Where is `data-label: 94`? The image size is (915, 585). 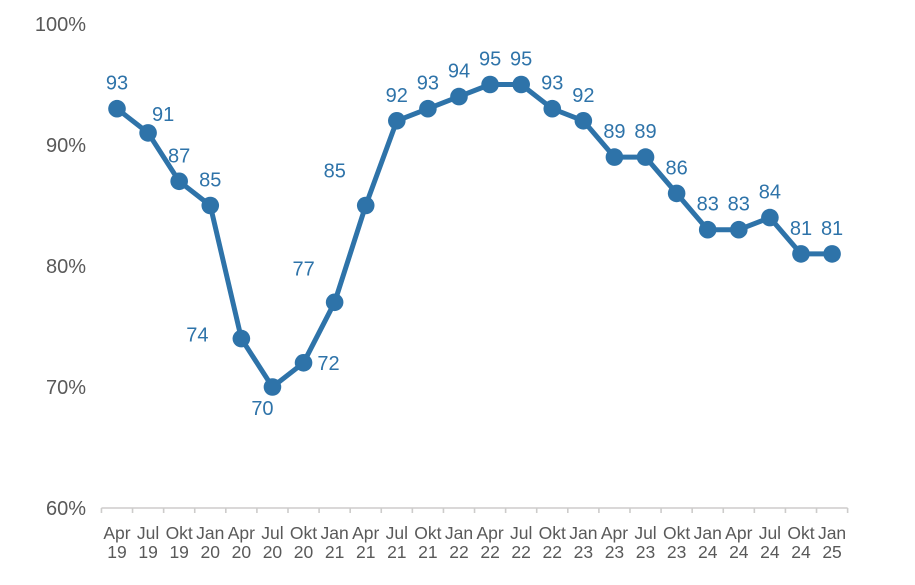 data-label: 94 is located at coordinates (459, 72).